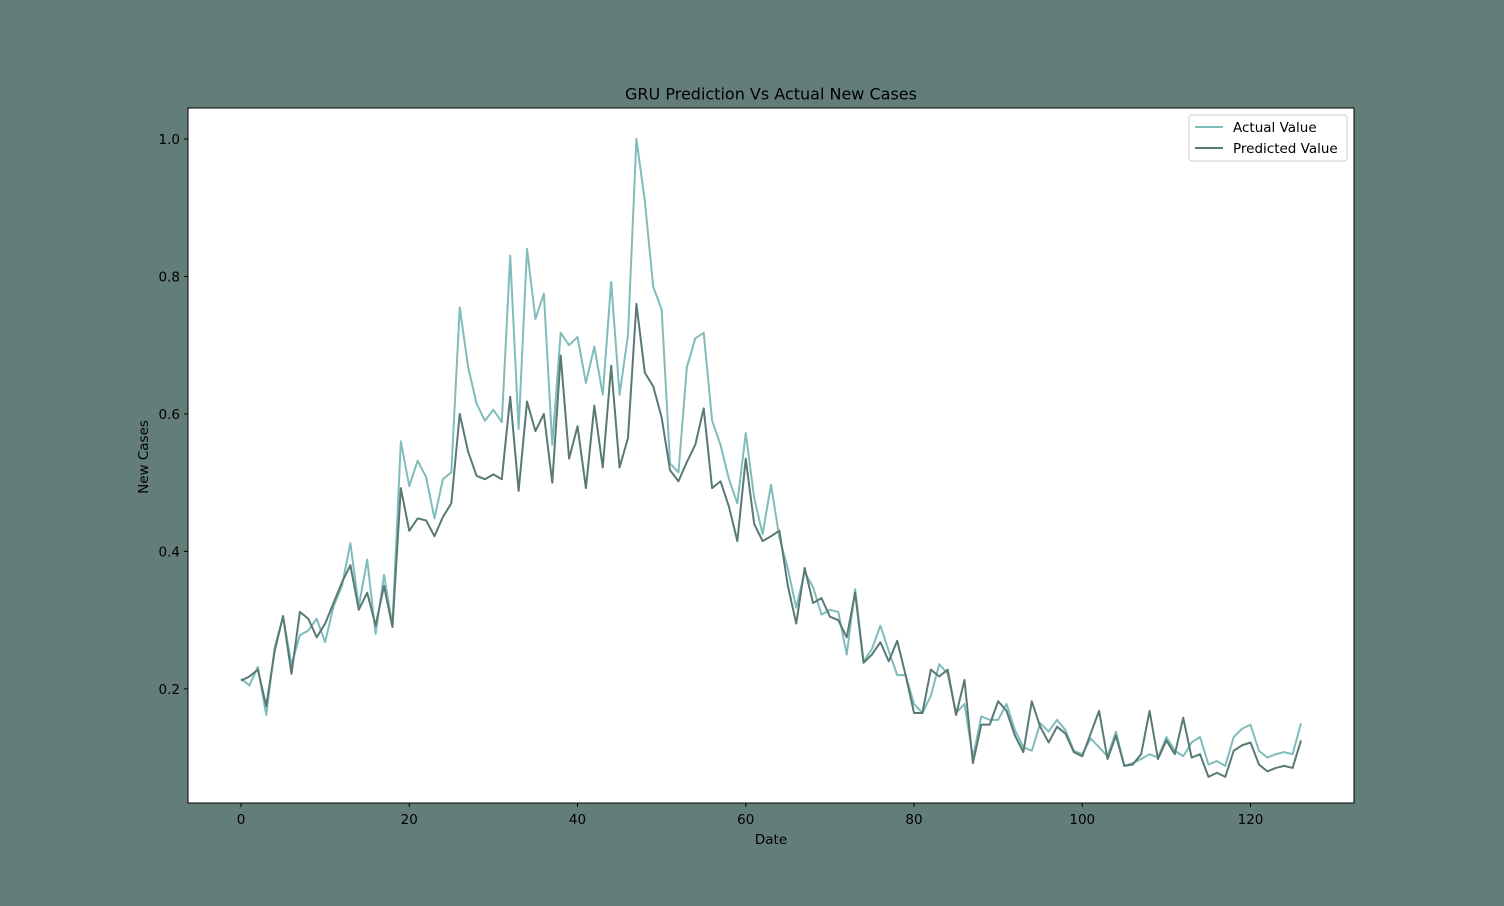 Image resolution: width=1504 pixels, height=906 pixels. What do you see at coordinates (241, 820) in the screenshot?
I see `x-tick-label: 0` at bounding box center [241, 820].